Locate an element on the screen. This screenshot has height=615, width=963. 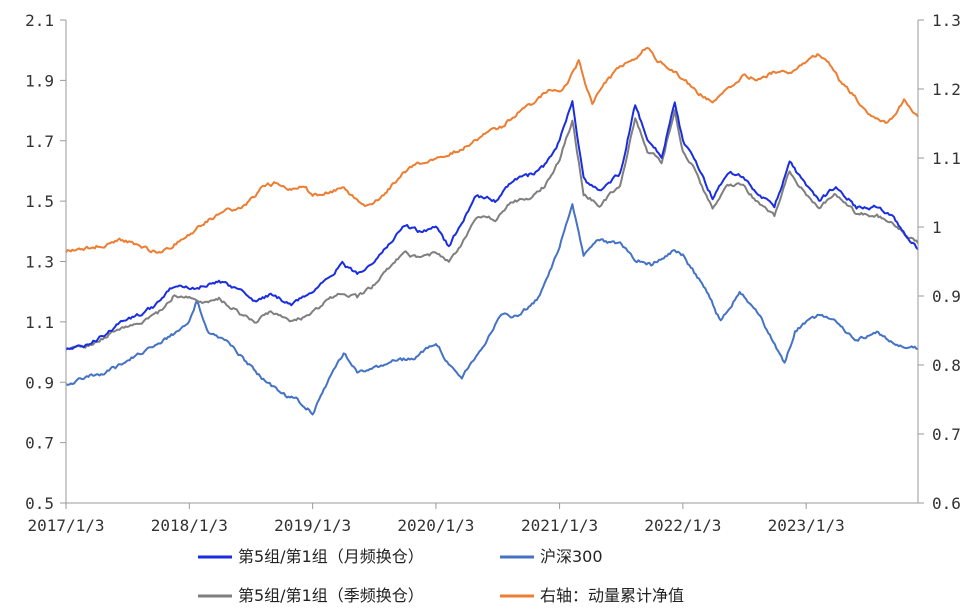
y-left-tick-label: 0.9 is located at coordinates (39, 382).